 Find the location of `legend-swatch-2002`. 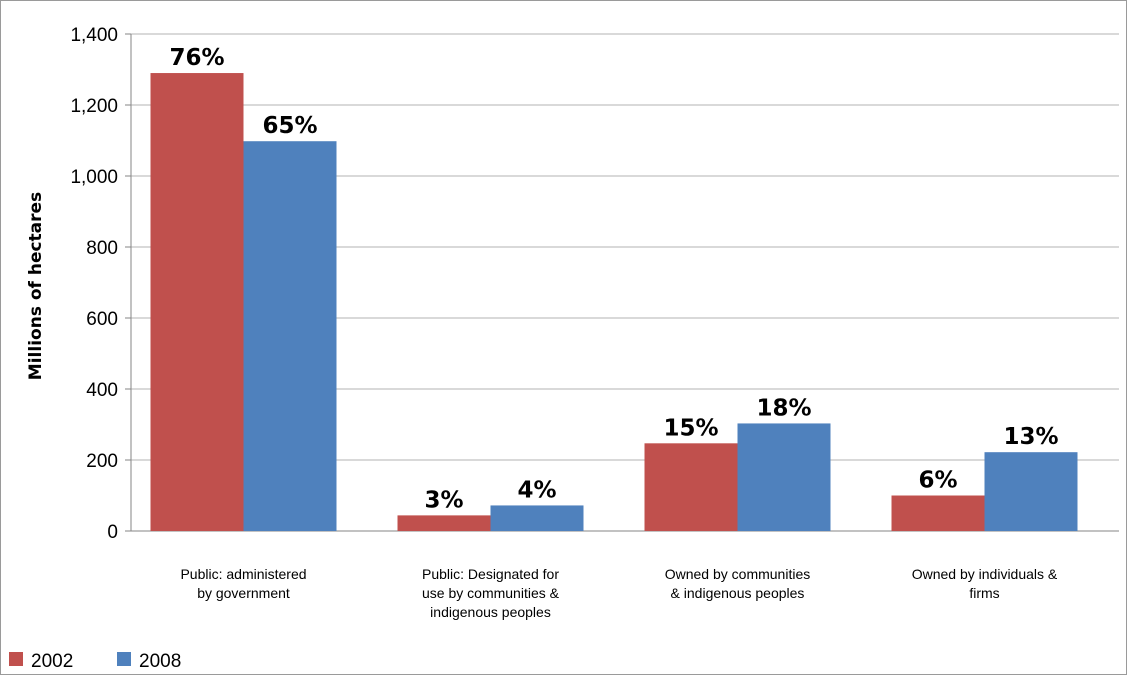

legend-swatch-2002 is located at coordinates (16, 659).